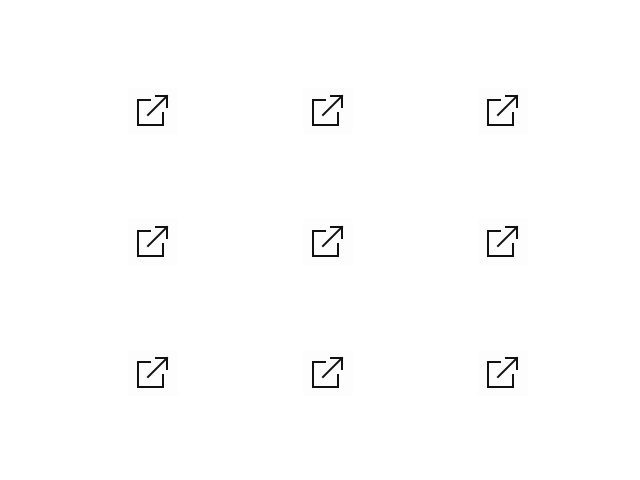  I want to click on external-link-button-r1c2, so click(328, 111).